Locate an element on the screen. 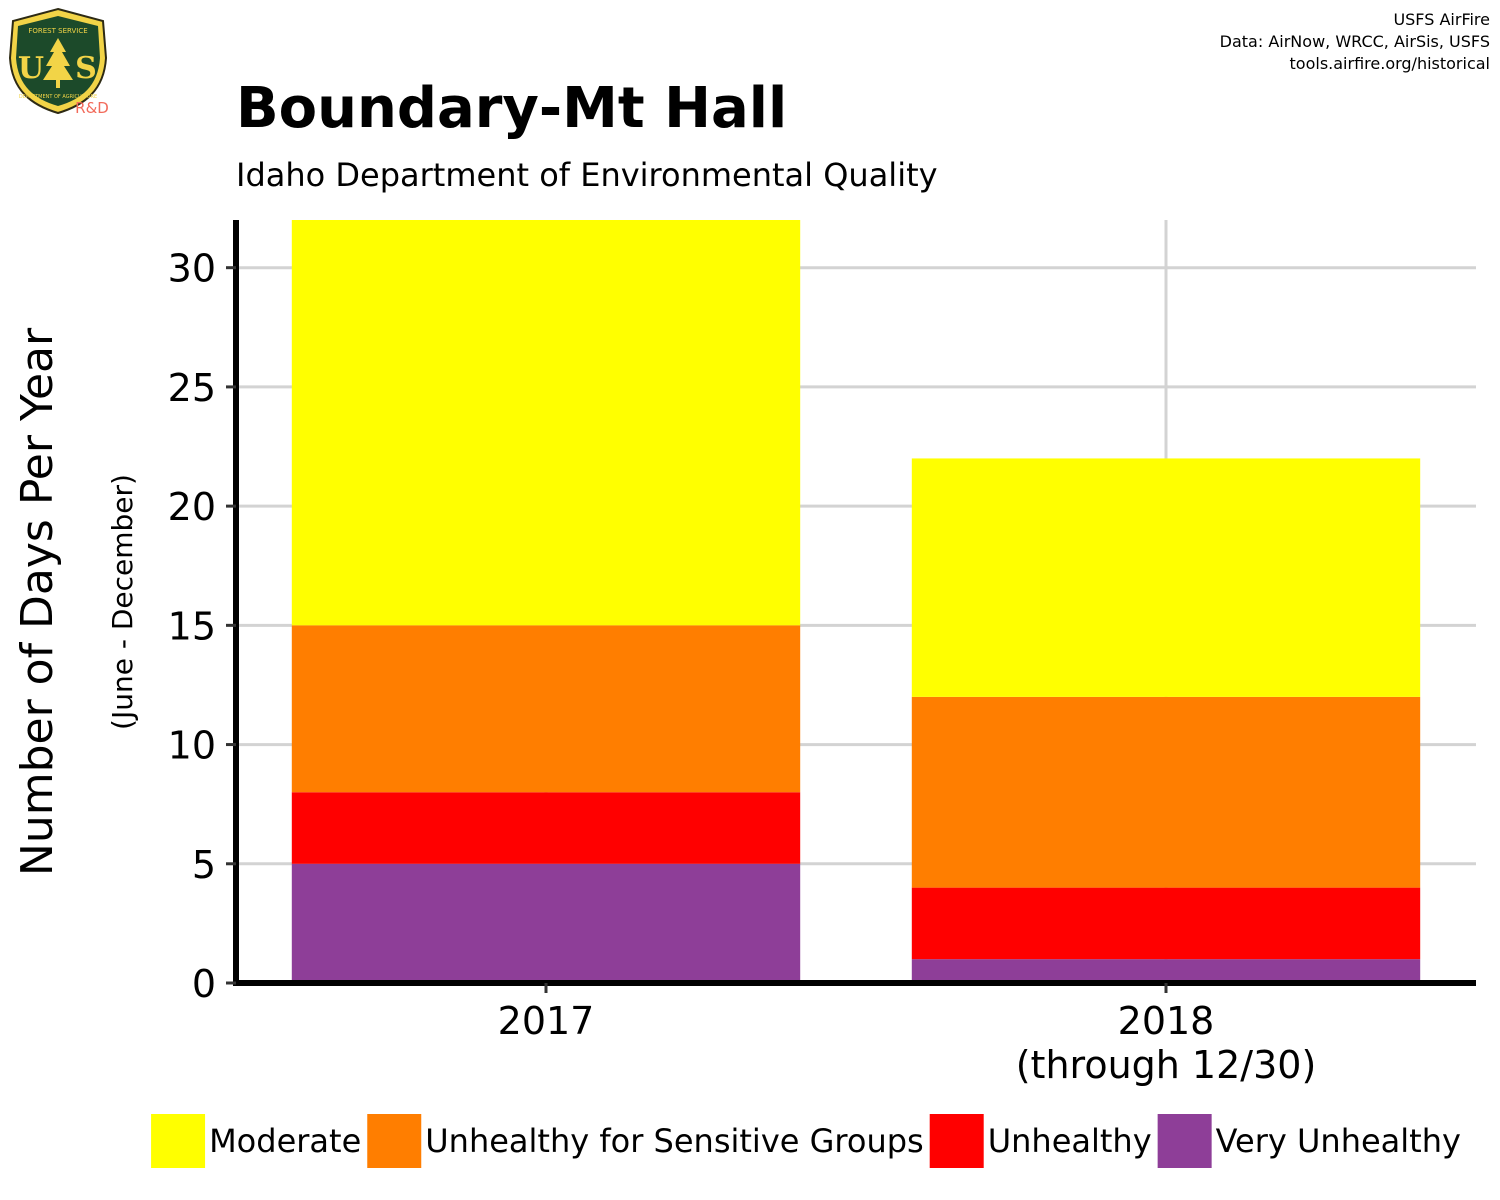 The image size is (1500, 1200). legend-swatch-moderate is located at coordinates (178, 1141).